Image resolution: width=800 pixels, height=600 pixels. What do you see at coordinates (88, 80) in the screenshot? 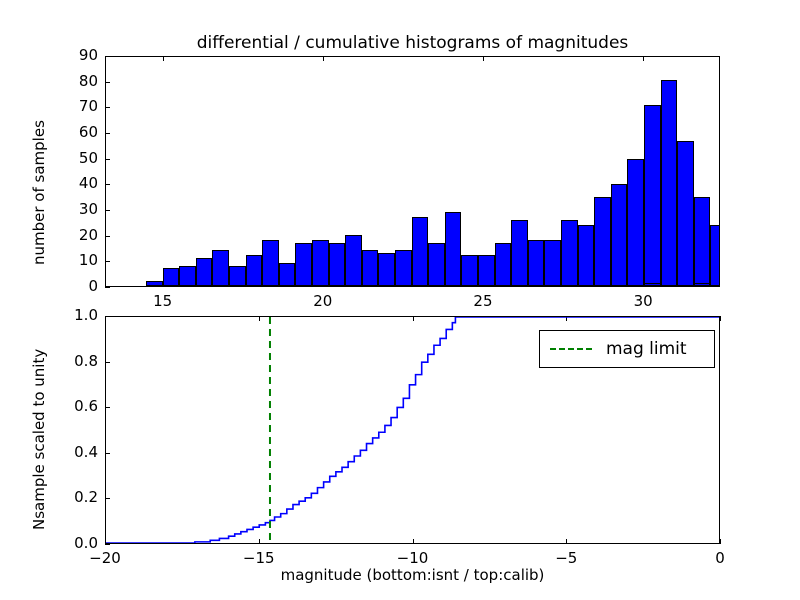
I see `top-ytick-80: 80` at bounding box center [88, 80].